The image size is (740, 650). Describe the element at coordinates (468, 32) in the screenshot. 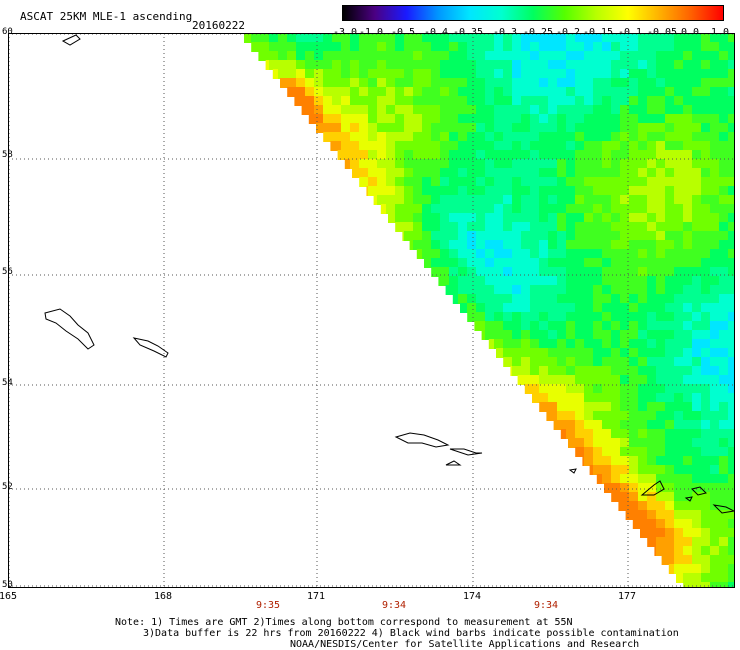

I see `colorbar-tick-label: -0.35` at that location.